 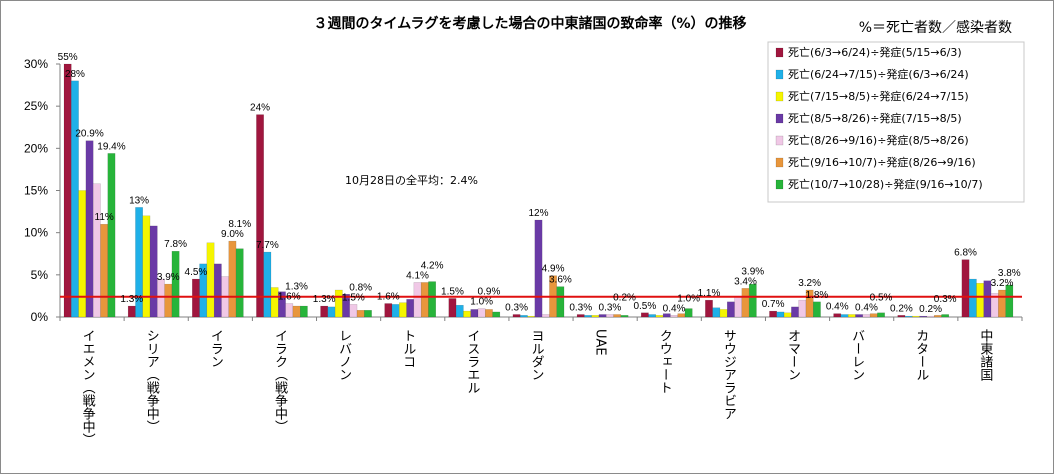 What do you see at coordinates (857, 355) in the screenshot?
I see `category-label: バーレン` at bounding box center [857, 355].